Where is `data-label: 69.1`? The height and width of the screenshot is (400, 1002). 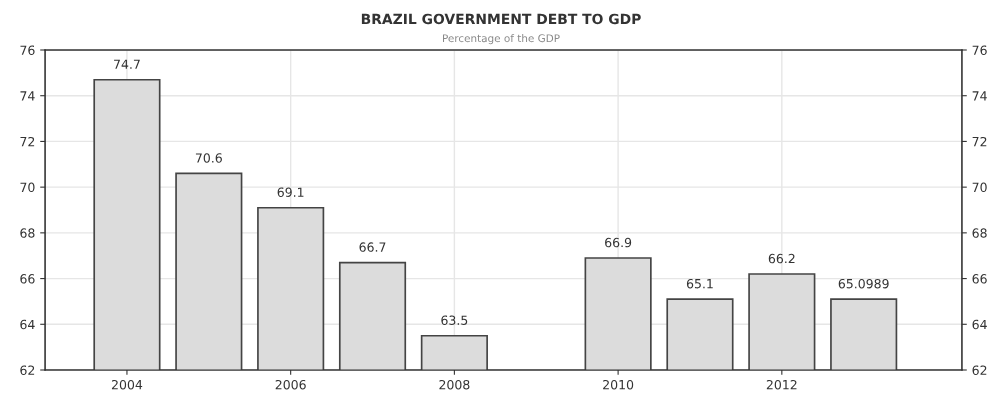
data-label: 69.1 is located at coordinates (290, 192).